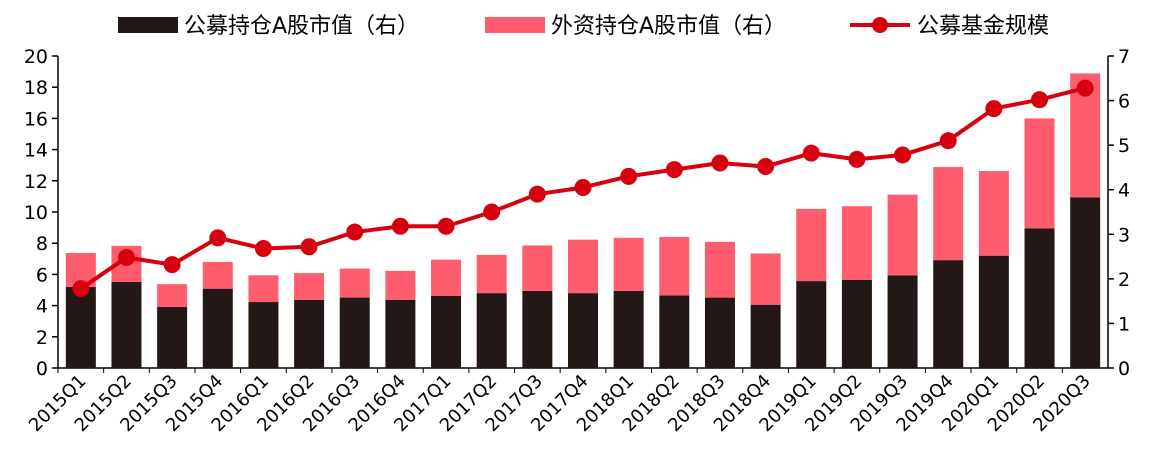 This screenshot has width=1161, height=471. Describe the element at coordinates (880, 25) in the screenshot. I see `legend-marker-fund-size` at that location.